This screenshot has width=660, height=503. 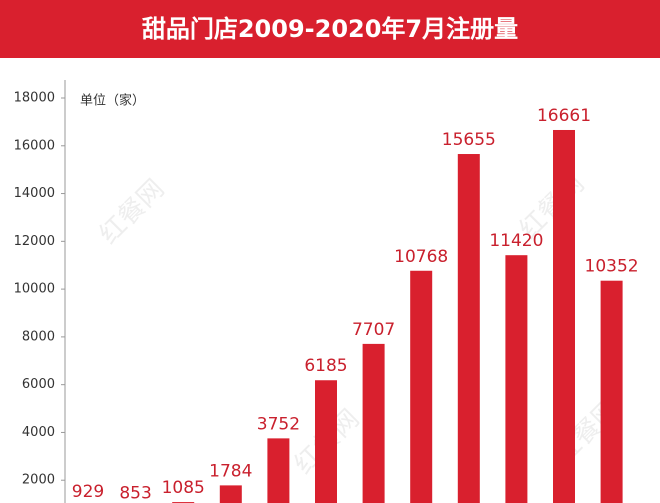 I want to click on y-tick-label: 12000, so click(x=34, y=241).